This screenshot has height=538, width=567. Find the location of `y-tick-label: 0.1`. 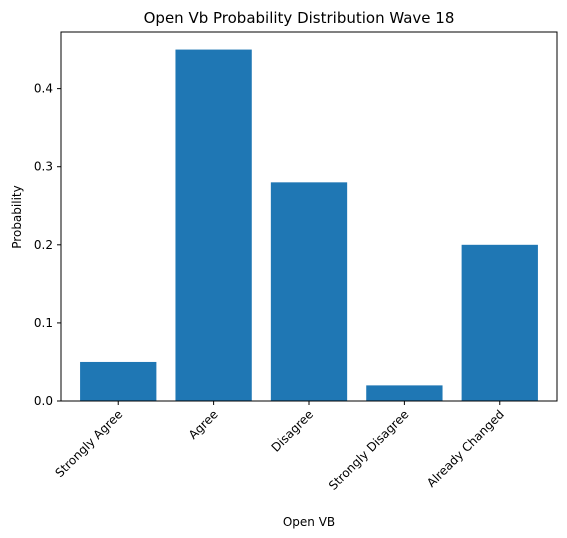

y-tick-label: 0.1 is located at coordinates (43, 323).